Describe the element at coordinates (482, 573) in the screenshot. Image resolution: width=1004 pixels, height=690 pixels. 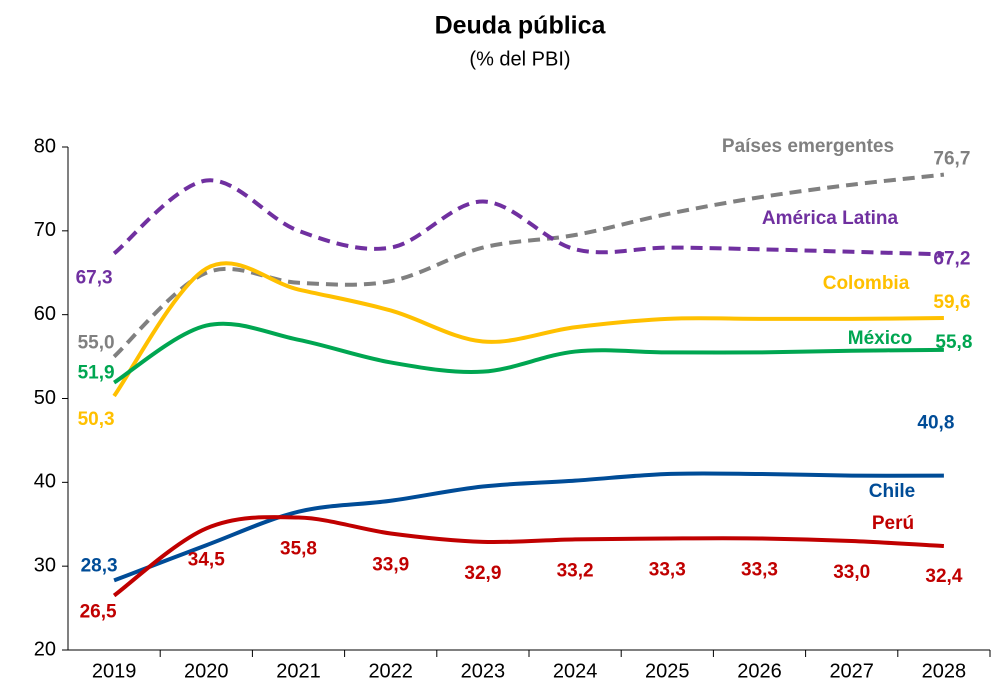
I see `data-label: 32,9` at that location.